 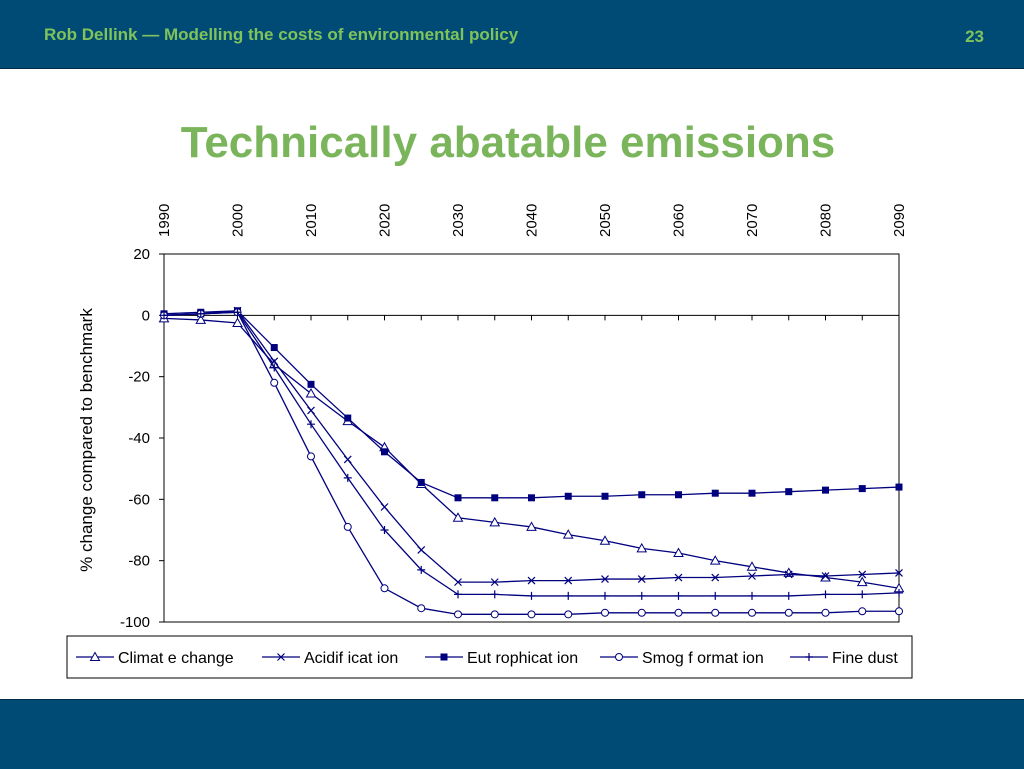 What do you see at coordinates (752, 220) in the screenshot?
I see `x-tick-label: 2070` at bounding box center [752, 220].